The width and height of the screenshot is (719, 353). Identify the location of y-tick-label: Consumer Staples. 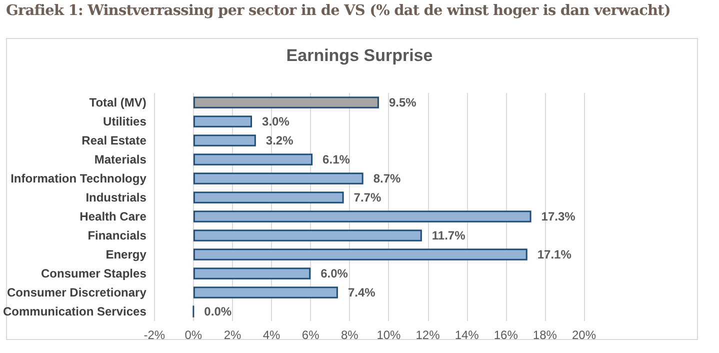
(94, 273).